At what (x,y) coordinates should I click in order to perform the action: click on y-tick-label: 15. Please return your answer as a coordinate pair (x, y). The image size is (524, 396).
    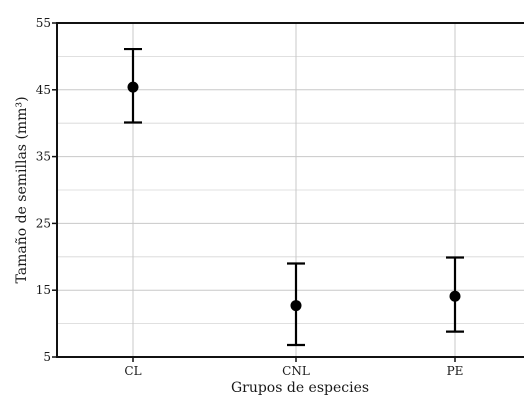
    Looking at the image, I should click on (43, 290).